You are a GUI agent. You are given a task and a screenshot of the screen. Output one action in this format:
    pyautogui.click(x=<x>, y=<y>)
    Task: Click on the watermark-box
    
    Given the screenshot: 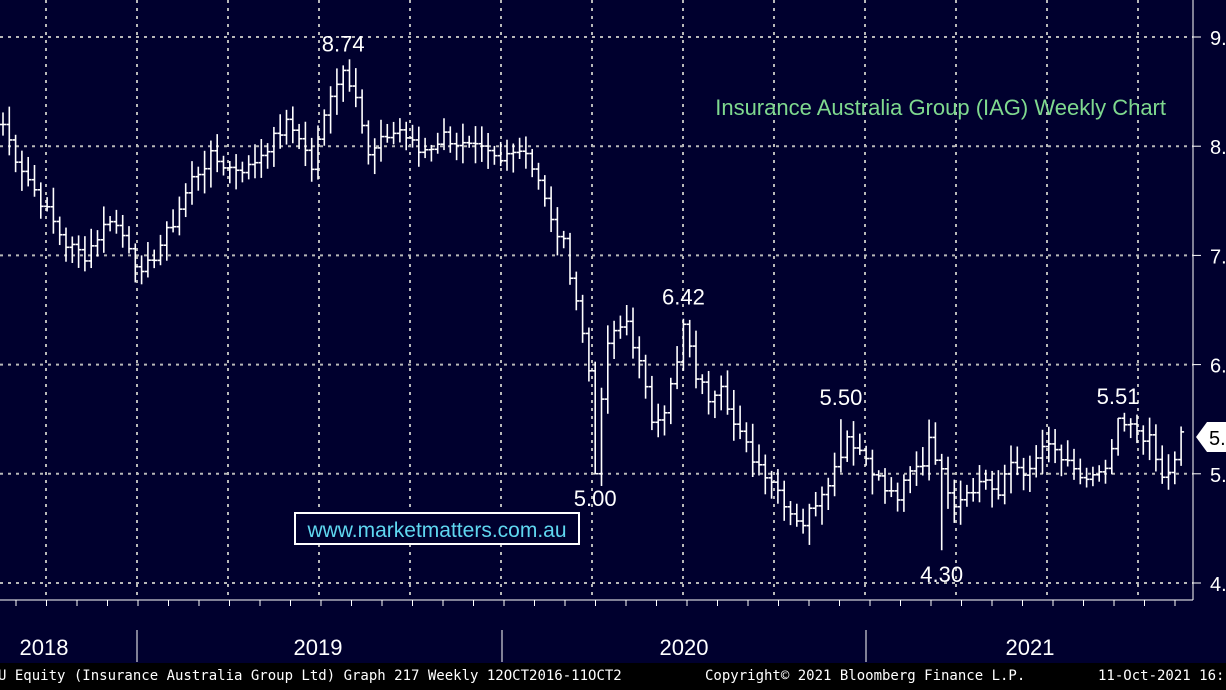 What is the action you would take?
    pyautogui.click(x=437, y=528)
    